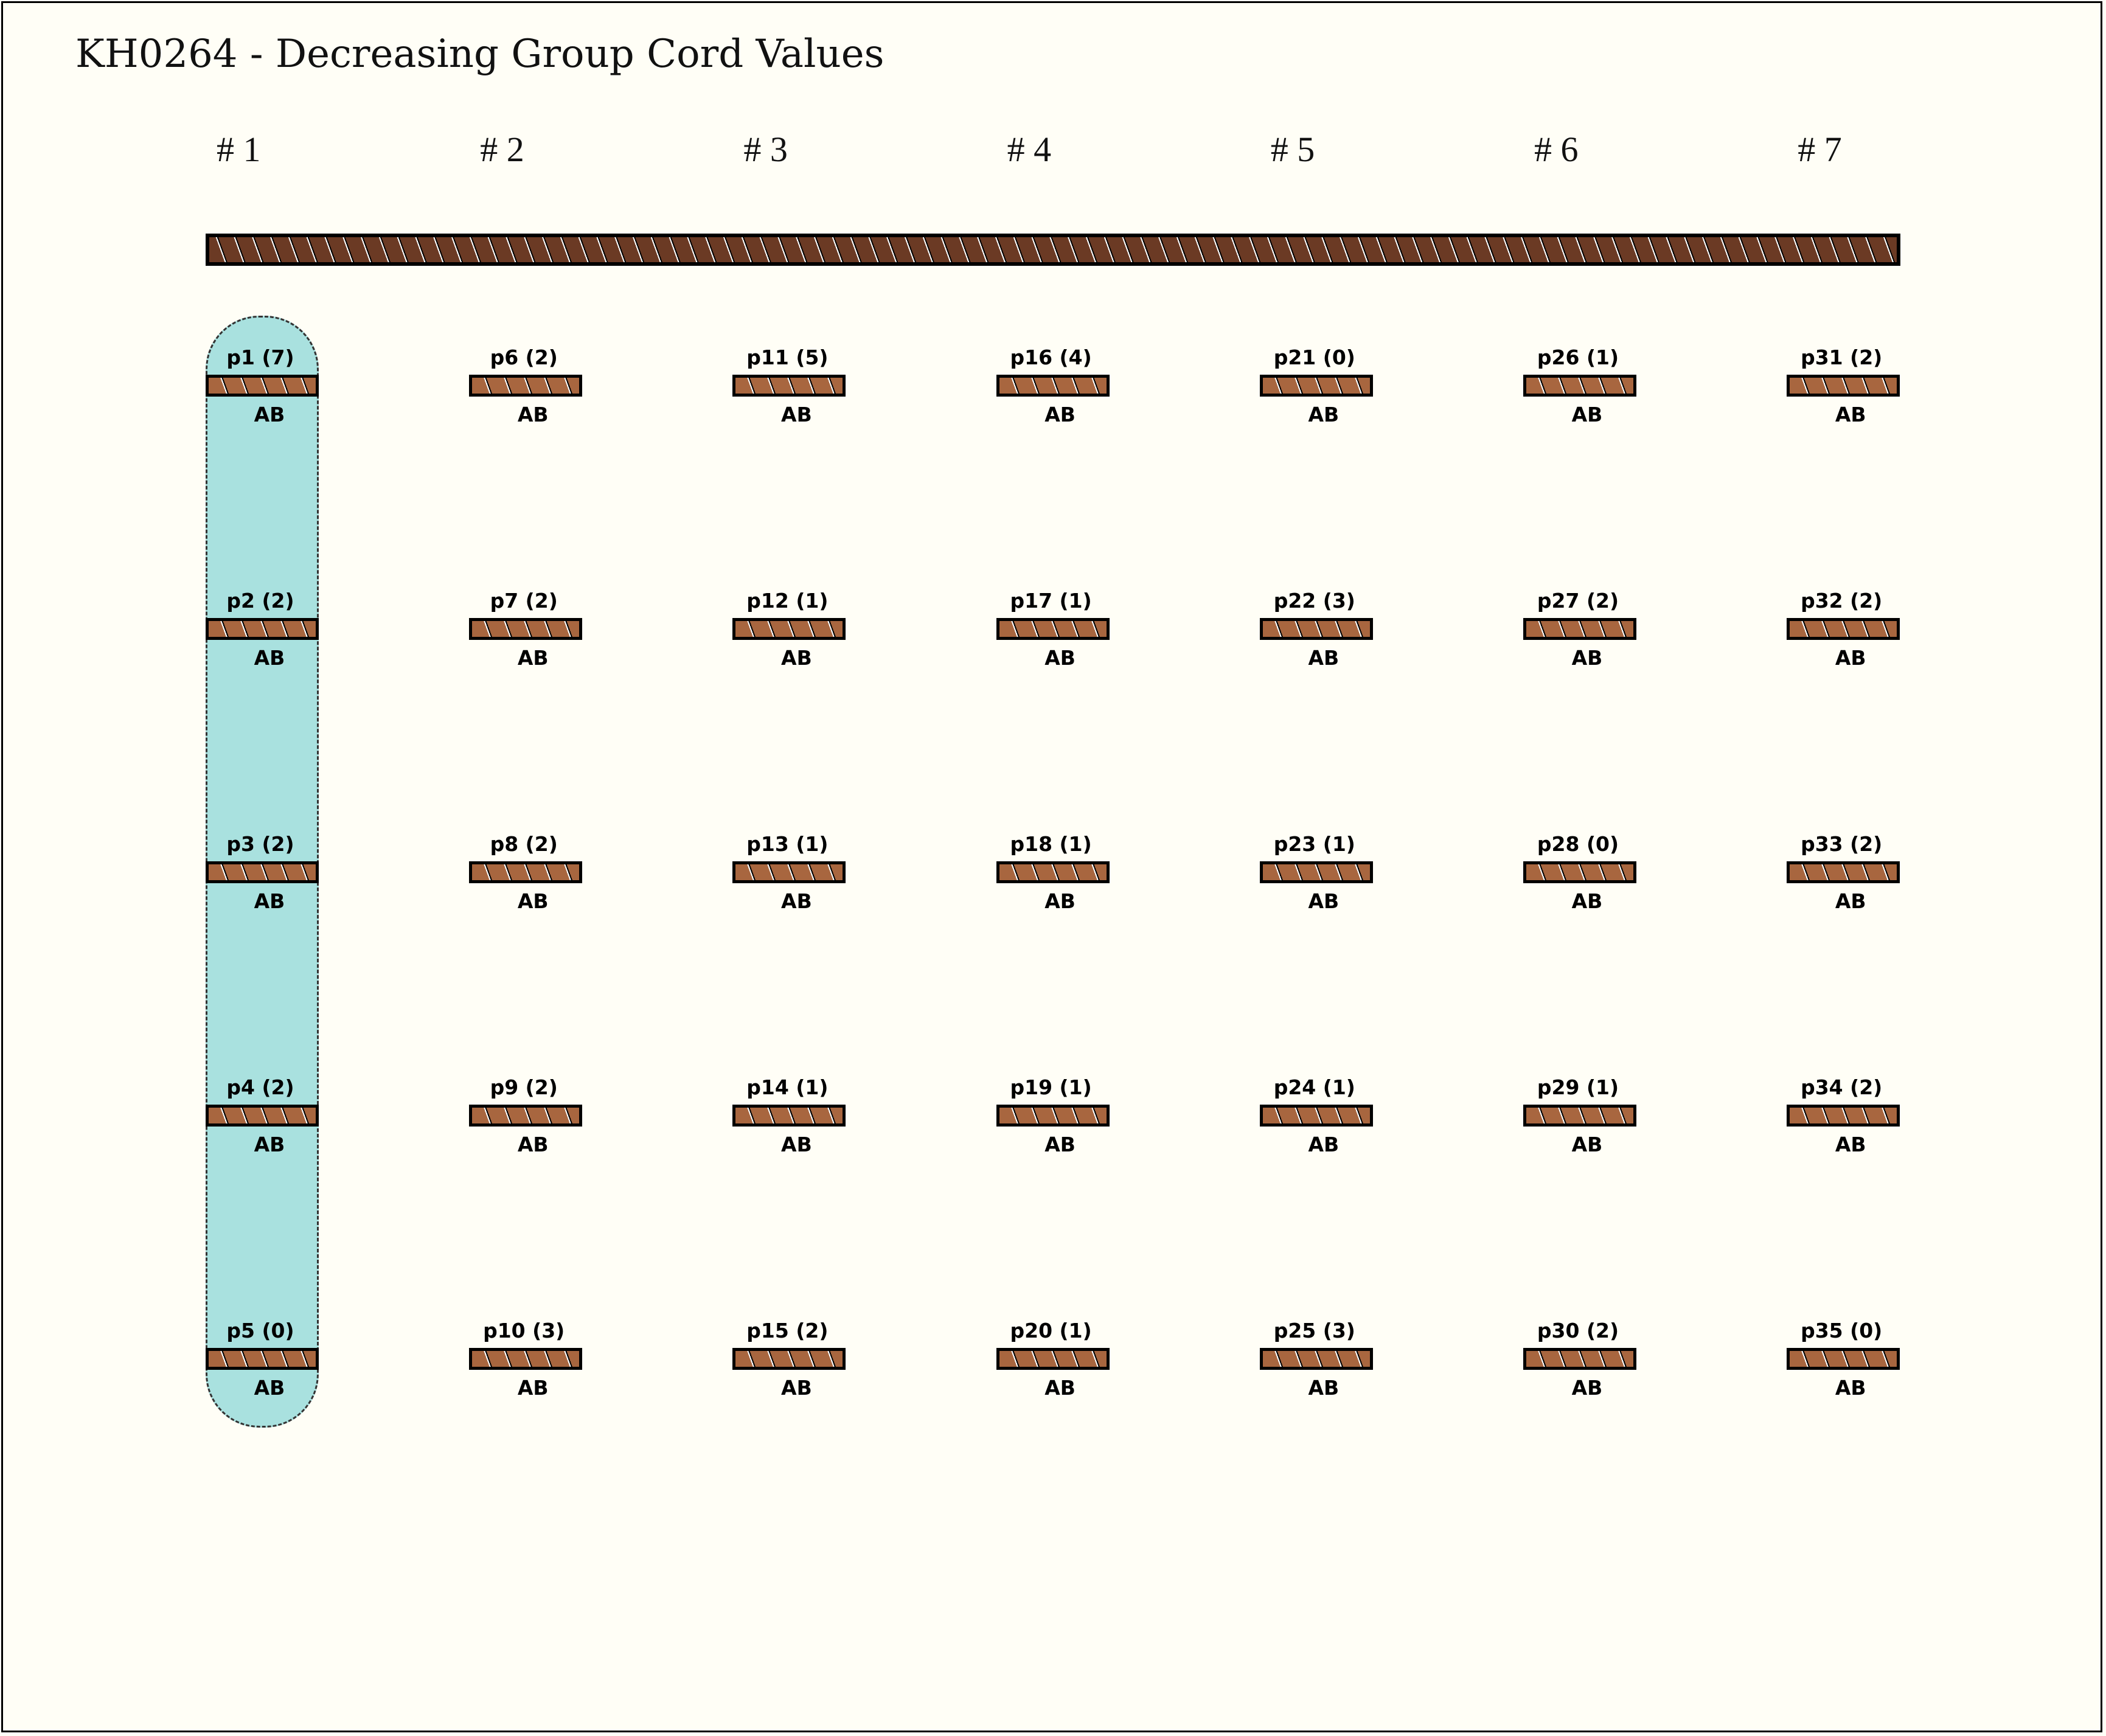 The height and width of the screenshot is (1736, 2106). What do you see at coordinates (260, 844) in the screenshot?
I see `pendant-label: p3 (2)` at bounding box center [260, 844].